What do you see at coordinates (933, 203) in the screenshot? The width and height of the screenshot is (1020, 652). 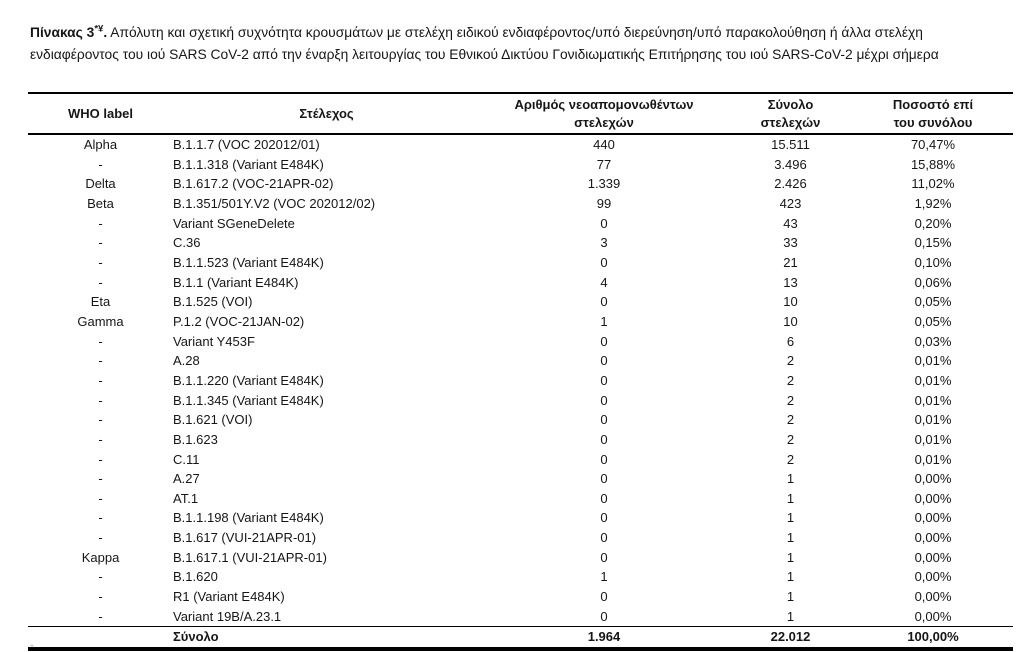 I see `cell-percent: 1,92%` at bounding box center [933, 203].